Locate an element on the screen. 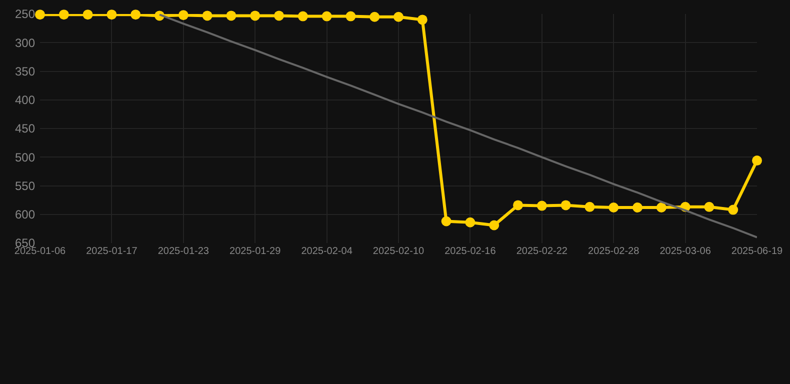 This screenshot has height=384, width=790. y-tick-label: 450 is located at coordinates (25, 129).